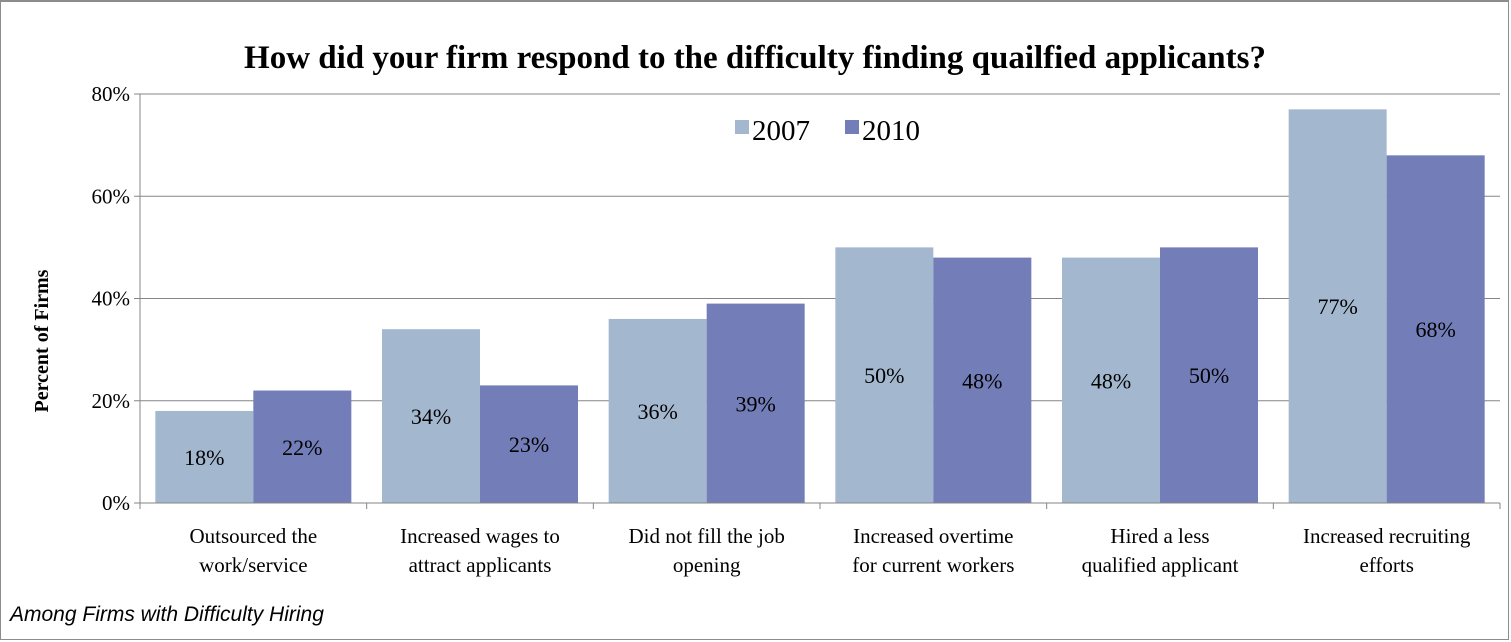 The width and height of the screenshot is (1511, 642). What do you see at coordinates (111, 401) in the screenshot?
I see `y-tick-label: 20%` at bounding box center [111, 401].